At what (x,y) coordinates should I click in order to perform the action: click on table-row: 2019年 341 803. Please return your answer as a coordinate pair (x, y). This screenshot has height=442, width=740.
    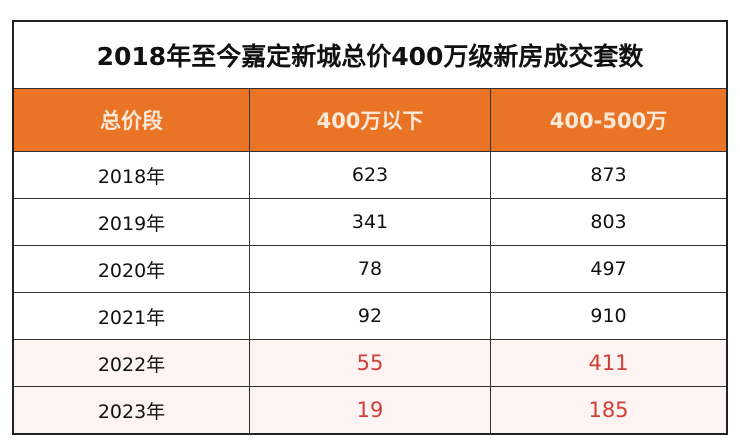
    Looking at the image, I should click on (370, 222).